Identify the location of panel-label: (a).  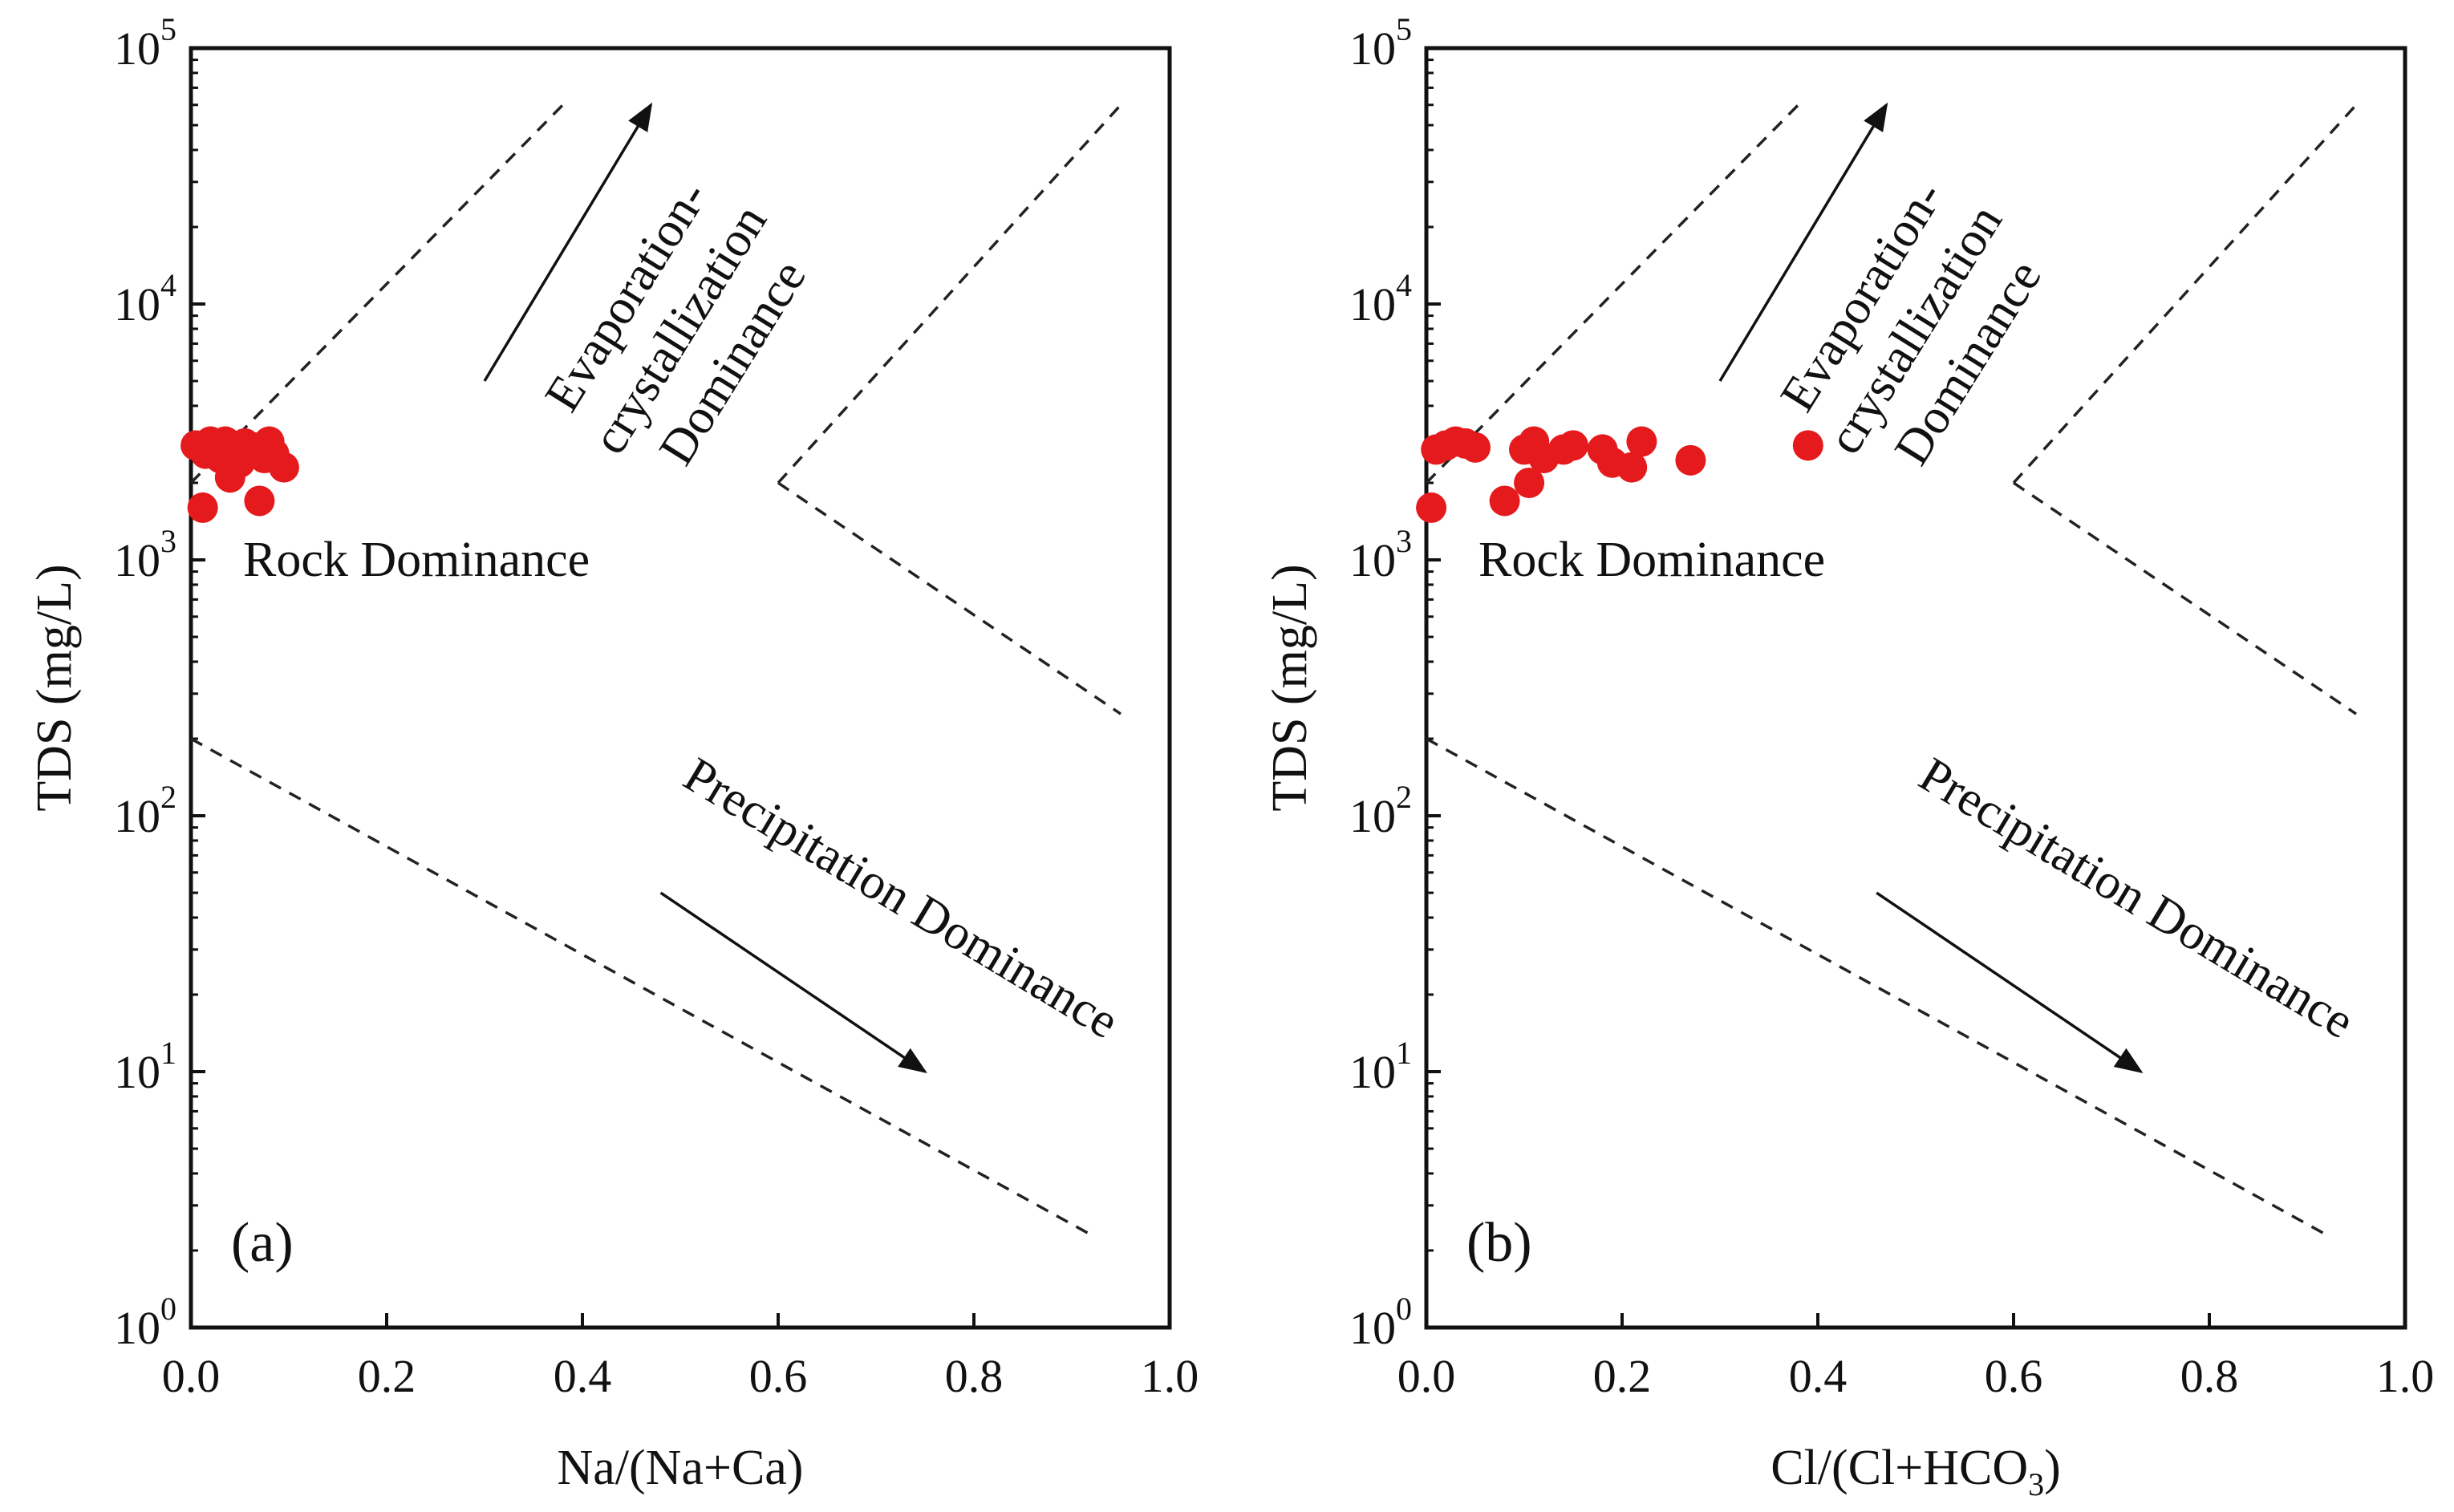
(263, 1243).